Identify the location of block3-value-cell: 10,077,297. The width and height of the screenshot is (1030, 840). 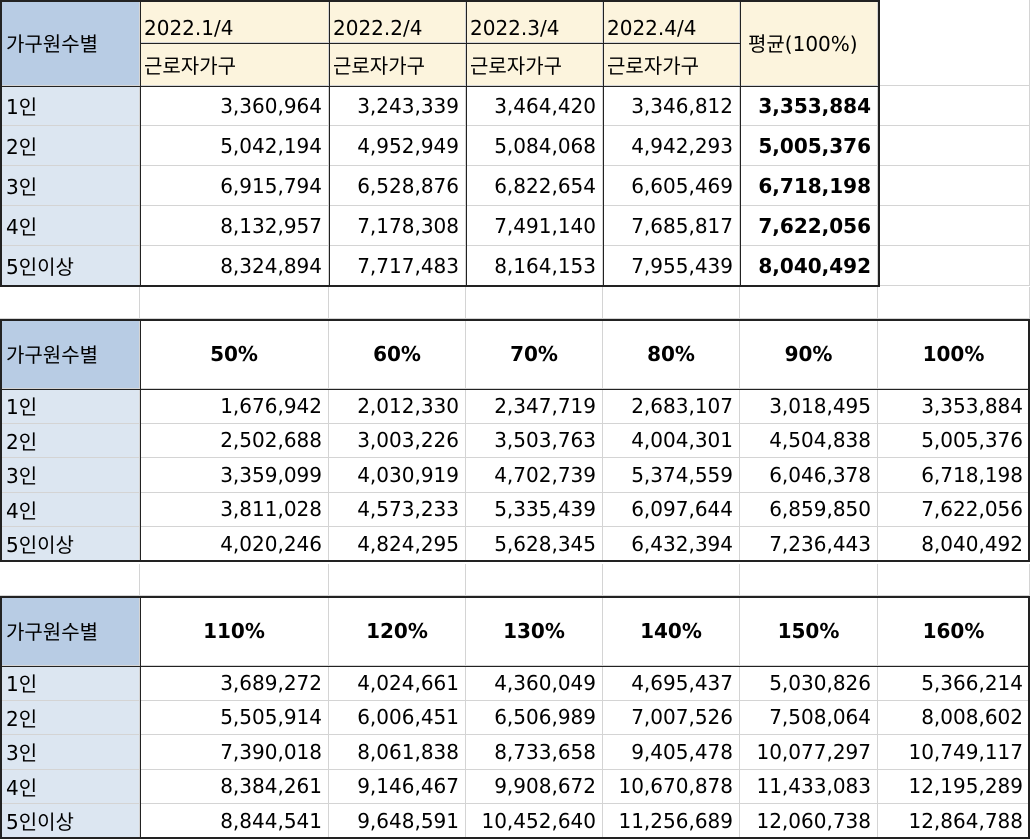
(809, 752).